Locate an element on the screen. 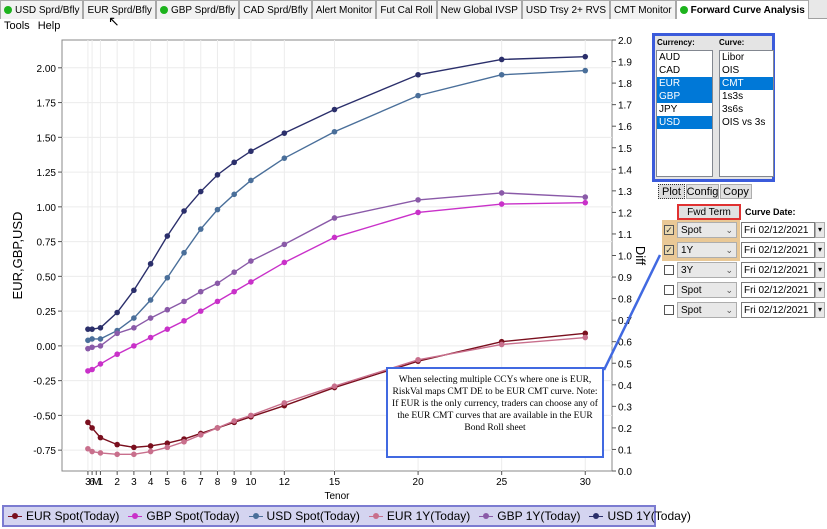 The width and height of the screenshot is (827, 529). x-tick-label: 9 is located at coordinates (234, 482).